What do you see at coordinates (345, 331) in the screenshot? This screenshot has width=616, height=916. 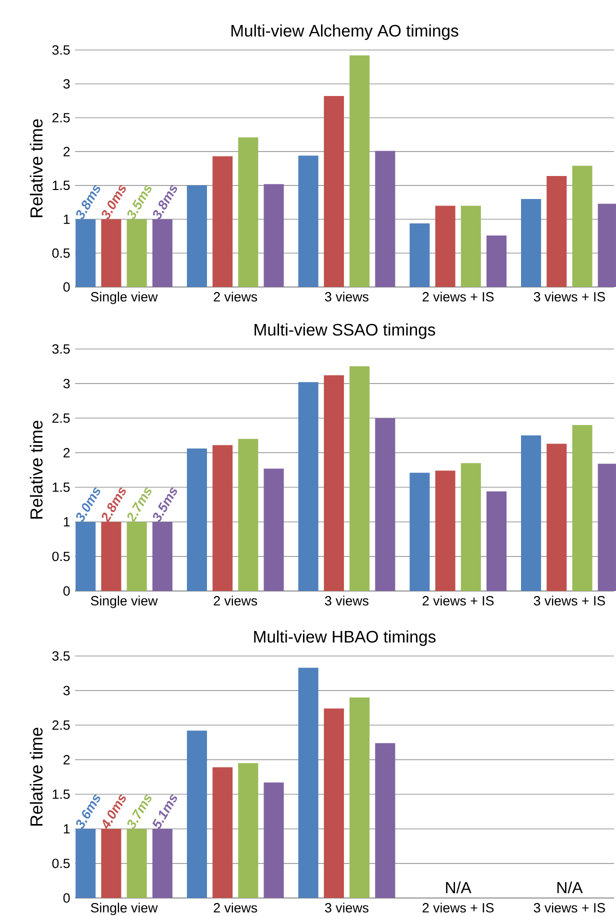 I see `chart-title: Multi-view SSAO timings` at bounding box center [345, 331].